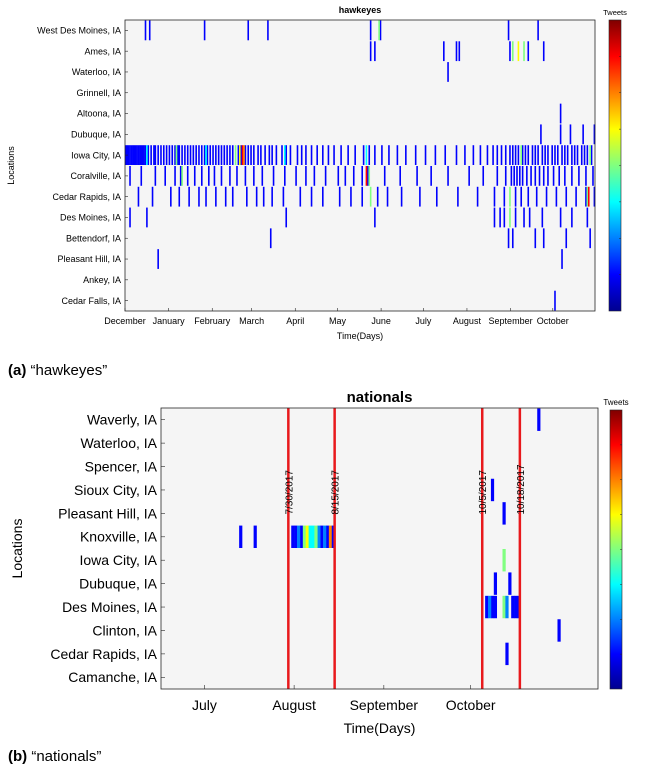 This screenshot has width=648, height=780. What do you see at coordinates (483, 492) in the screenshot?
I see `event-line-label: 10/5/2017` at bounding box center [483, 492].